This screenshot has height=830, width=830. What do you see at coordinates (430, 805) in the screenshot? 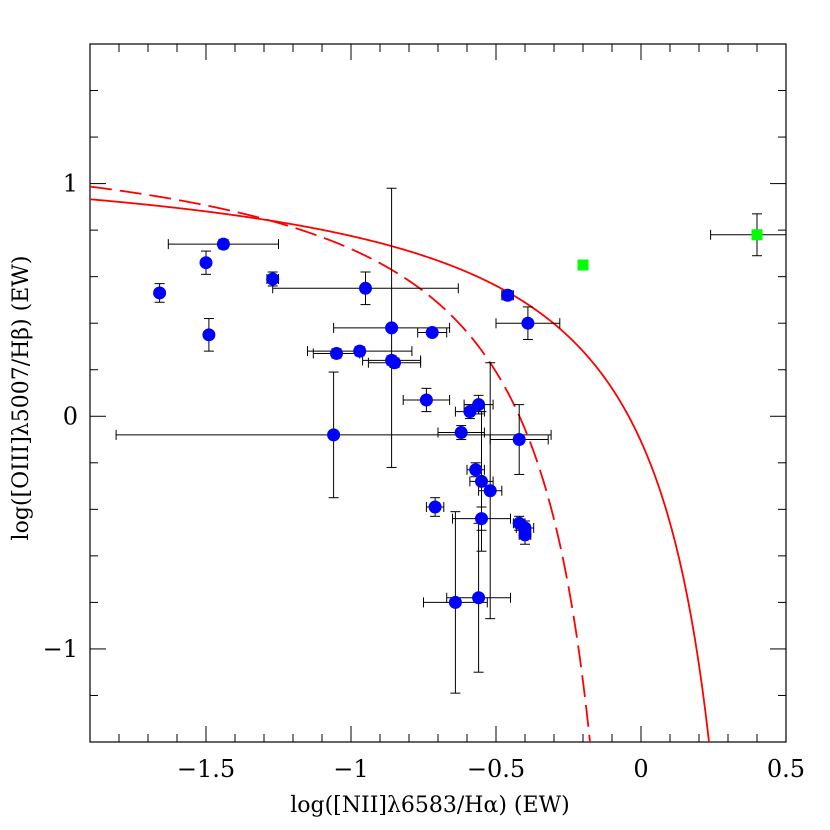
I see `x-axis-label: log([NII]λ6583/Hα) (EW)` at bounding box center [430, 805].